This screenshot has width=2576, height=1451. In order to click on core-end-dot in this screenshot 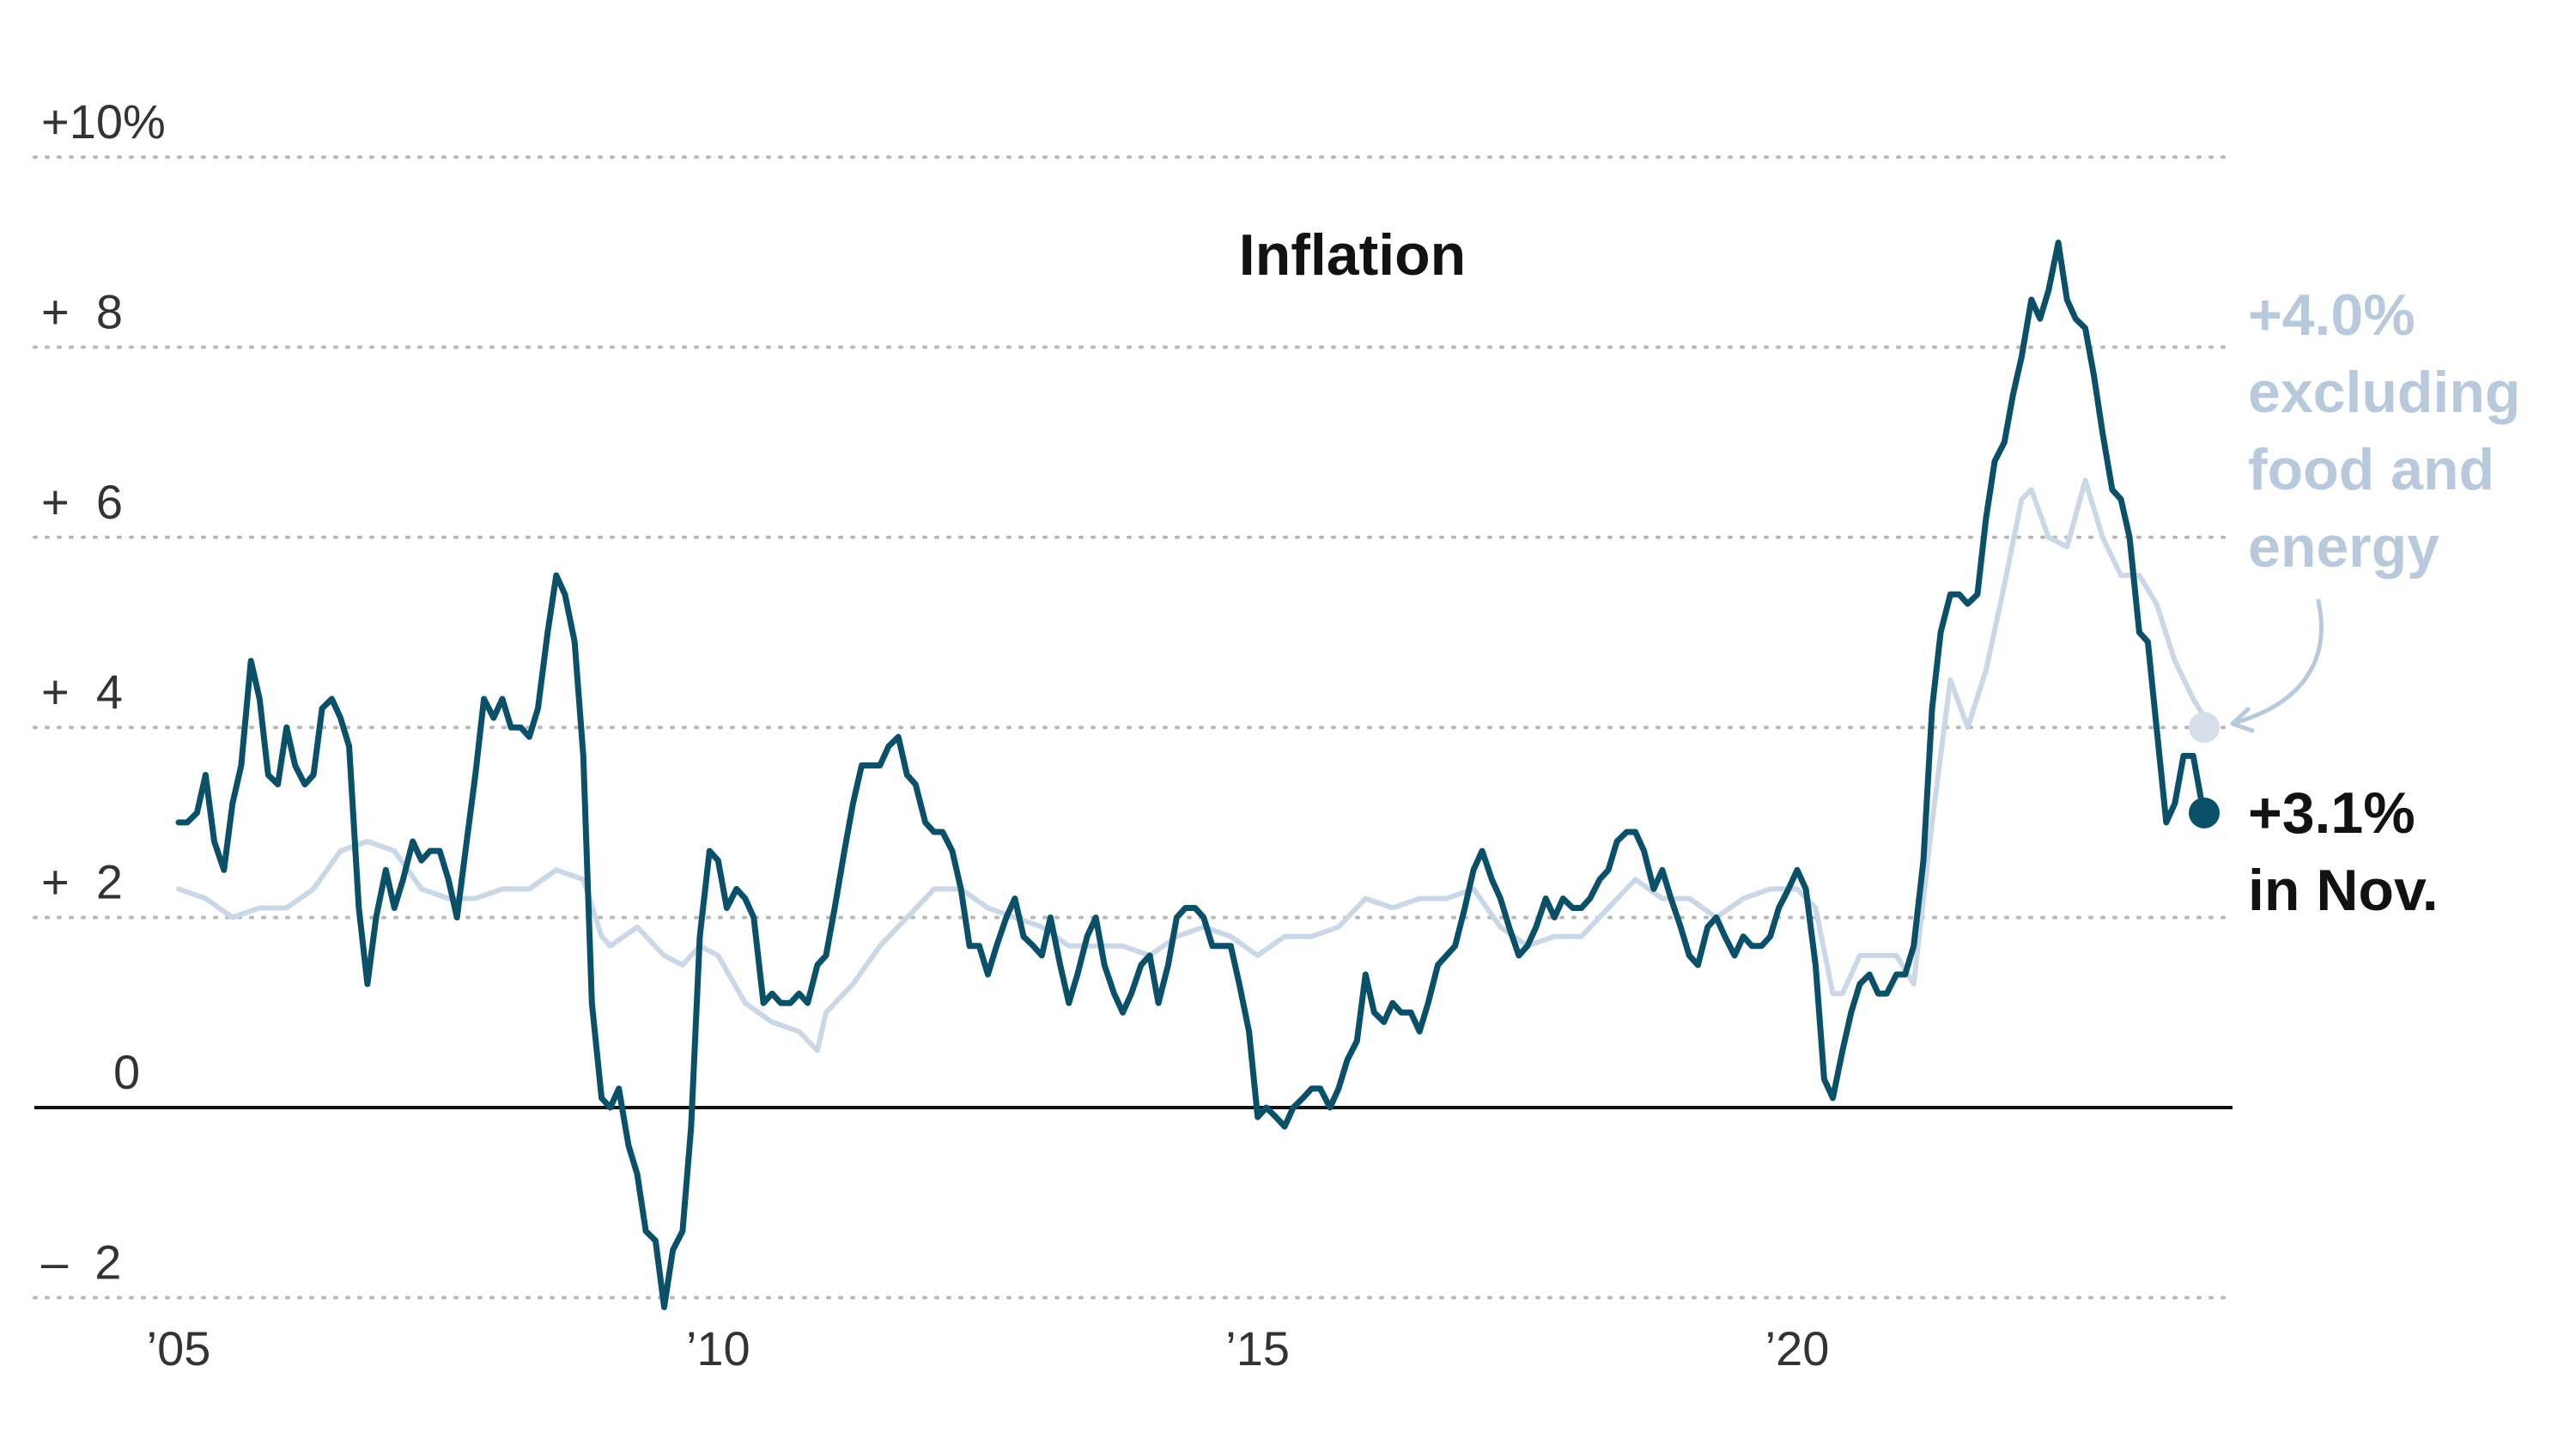, I will do `click(2204, 728)`.